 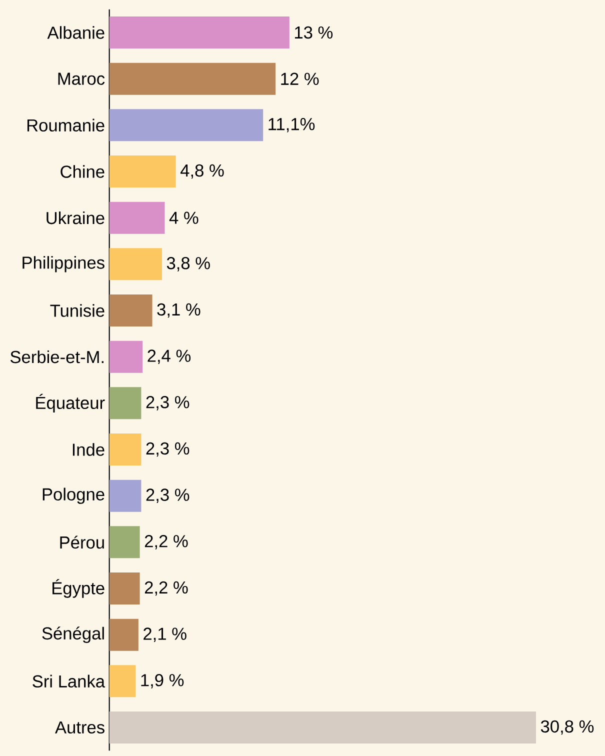 What do you see at coordinates (300, 78) in the screenshot?
I see `data-label: 12 %` at bounding box center [300, 78].